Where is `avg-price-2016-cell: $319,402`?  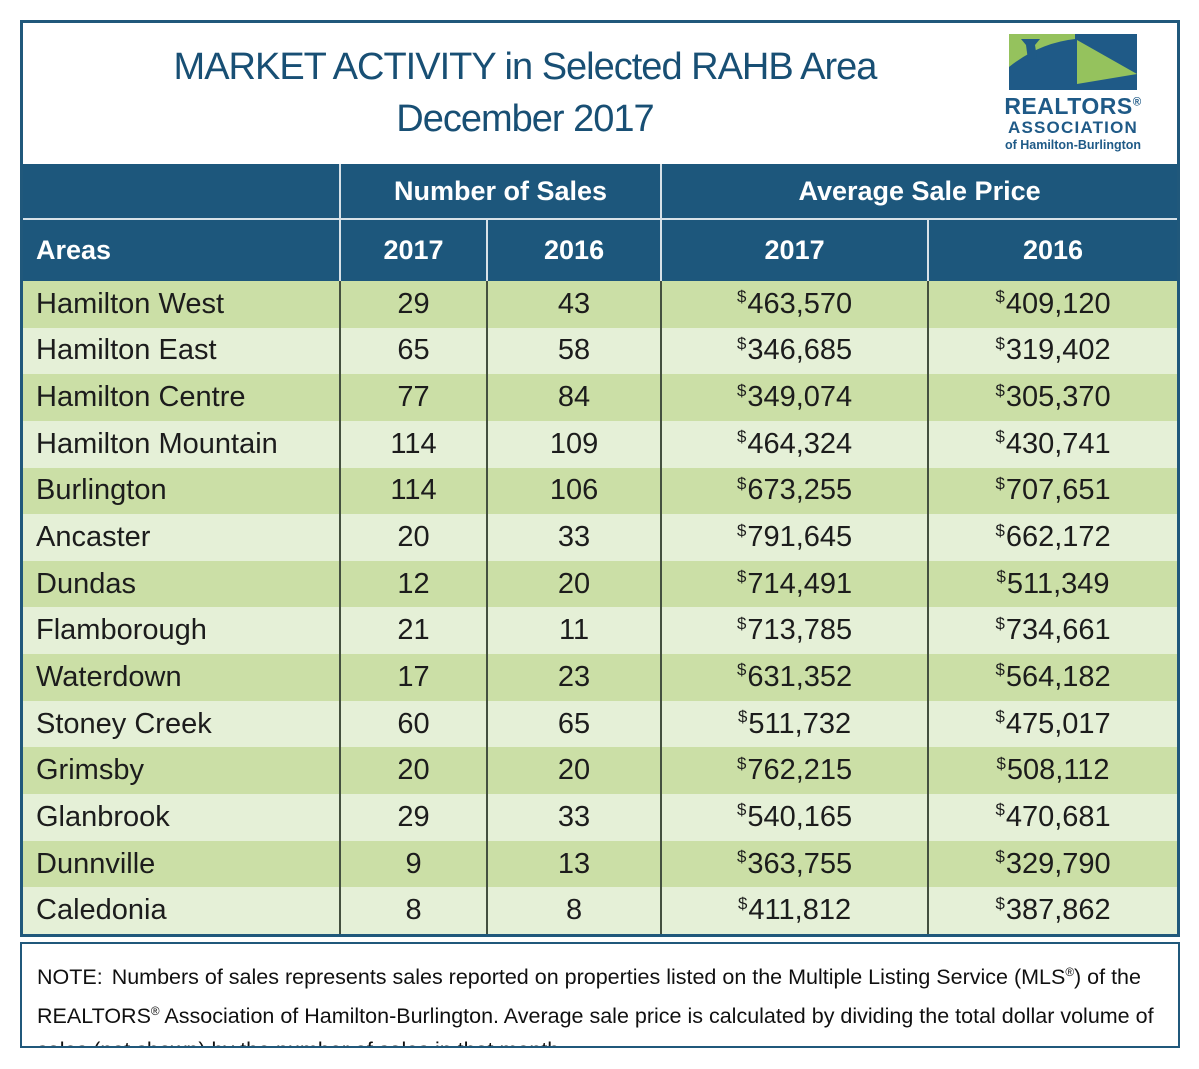 avg-price-2016-cell: $319,402 is located at coordinates (1053, 351).